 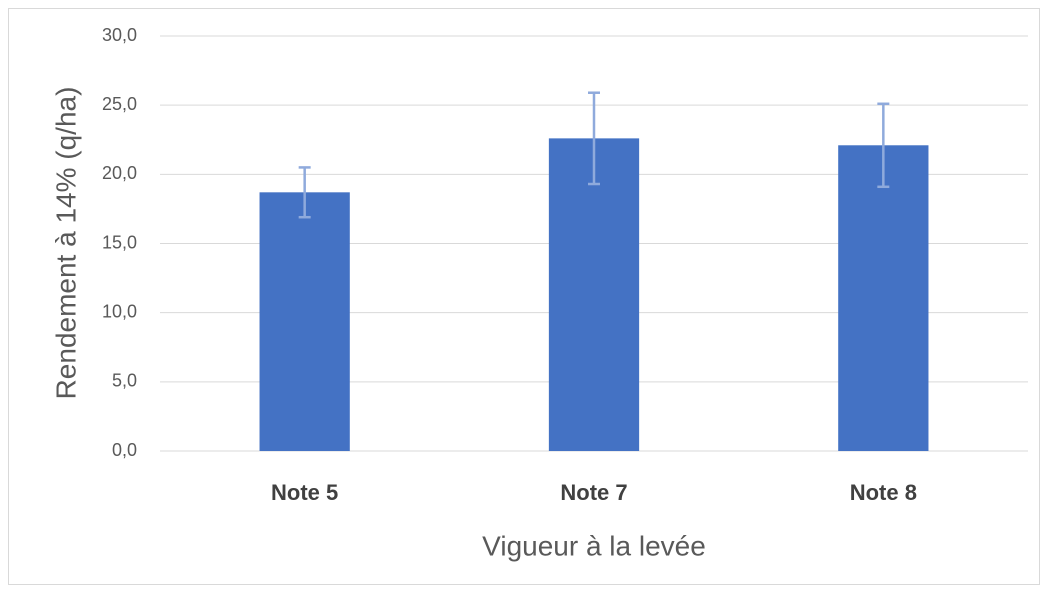 What do you see at coordinates (119, 104) in the screenshot?
I see `y-tick-label: 25,0` at bounding box center [119, 104].